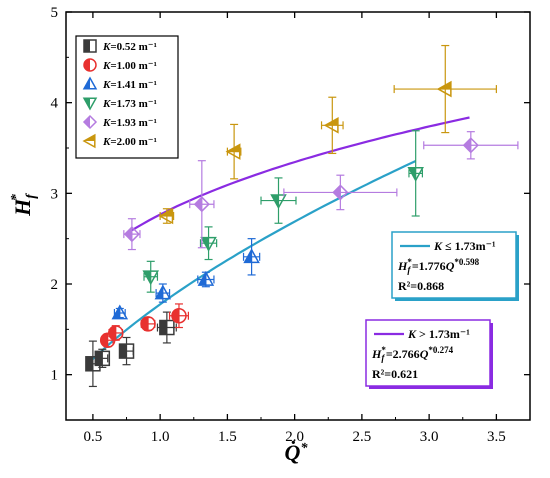  I want to click on legend-label: K=0.52 m⁻¹, so click(129, 47).